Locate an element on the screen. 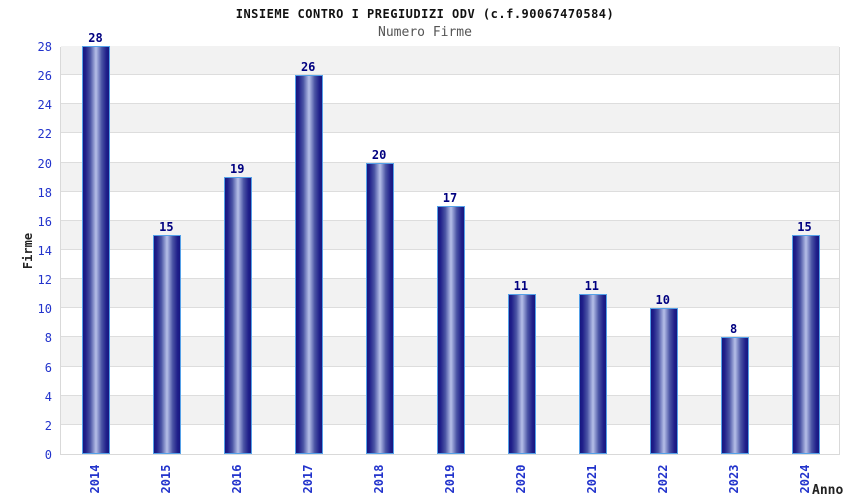  y-tick-label: 12 is located at coordinates (44, 280).